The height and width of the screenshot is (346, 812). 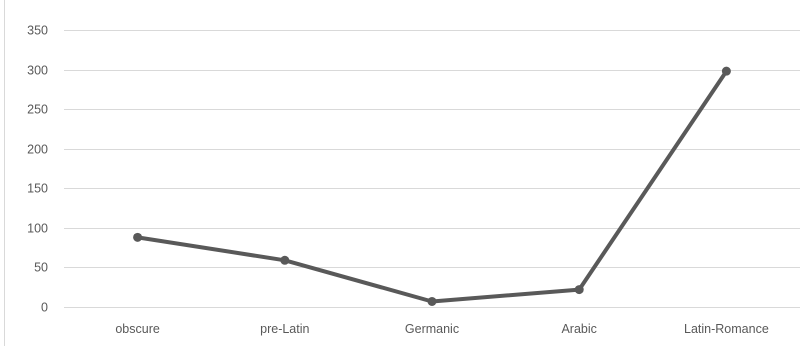 I want to click on y-tick-label: 250, so click(x=37, y=110).